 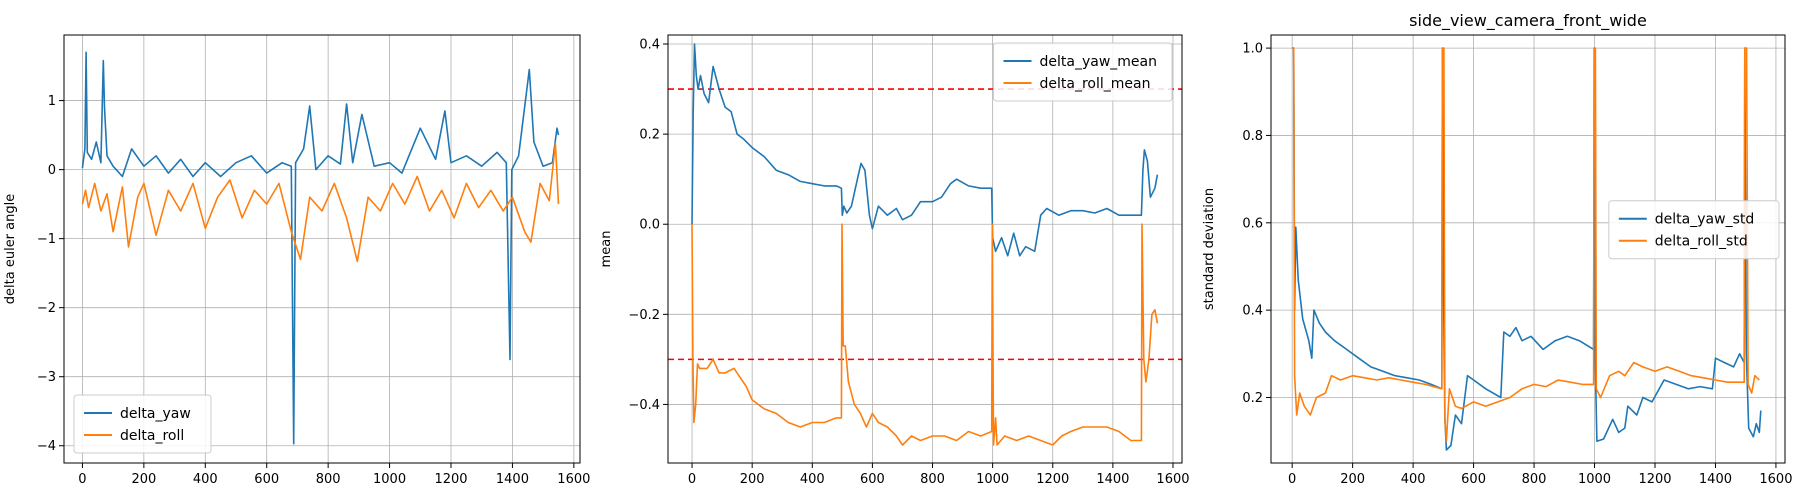 What do you see at coordinates (606, 249) in the screenshot?
I see `y-axis-label: mean` at bounding box center [606, 249].